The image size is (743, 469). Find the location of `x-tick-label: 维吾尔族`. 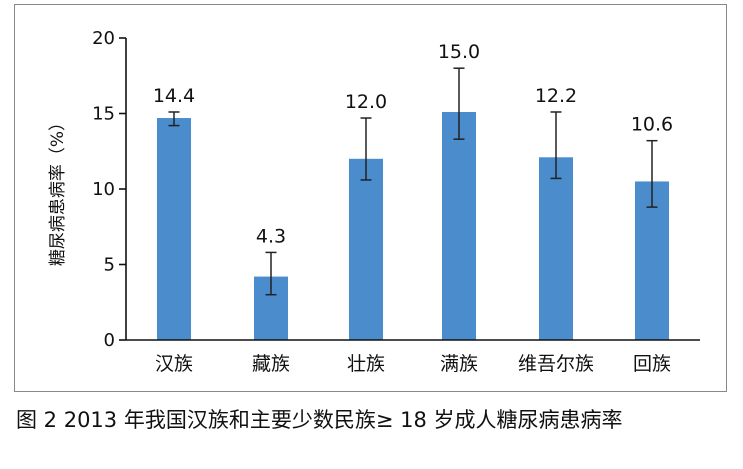

x-tick-label: 维吾尔族 is located at coordinates (556, 364).